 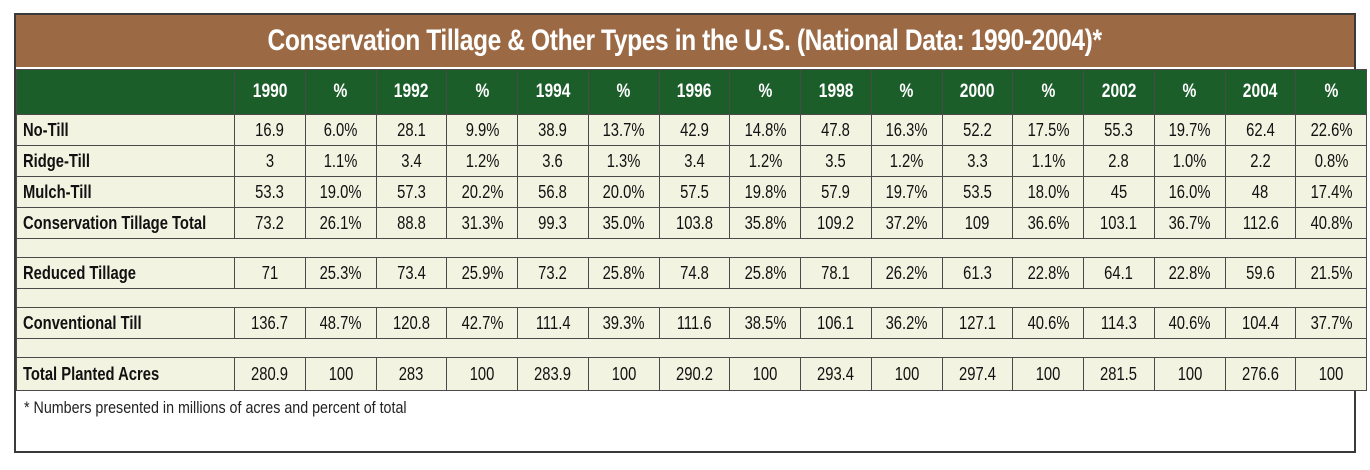 I want to click on cell-text: %, so click(x=1189, y=91).